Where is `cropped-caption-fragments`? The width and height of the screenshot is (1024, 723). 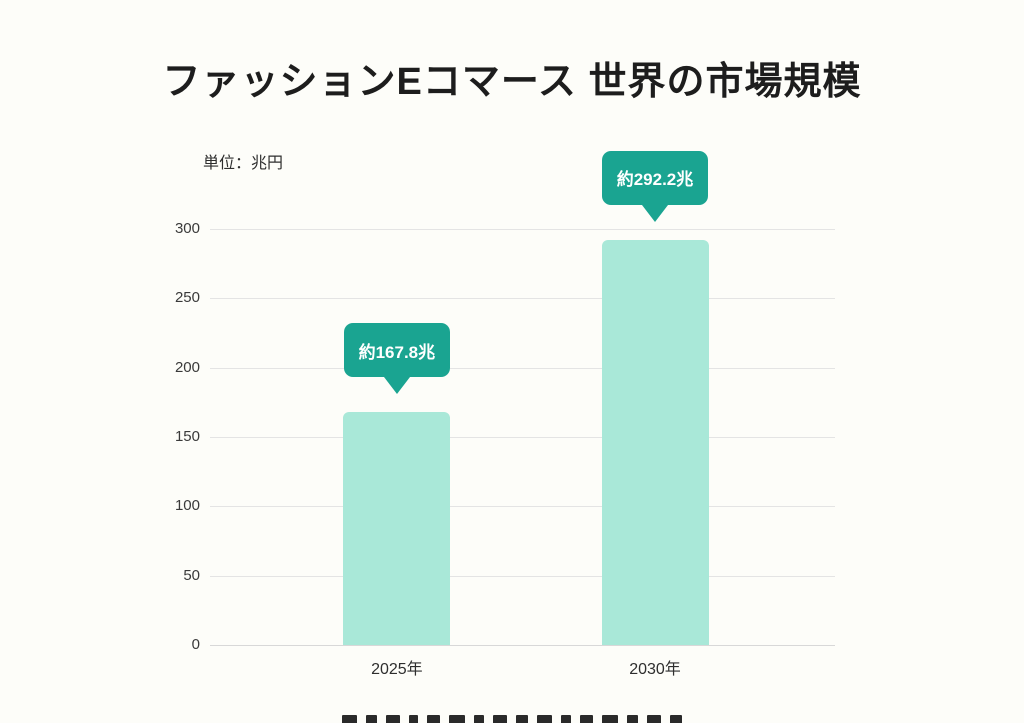
cropped-caption-fragments is located at coordinates (512, 719).